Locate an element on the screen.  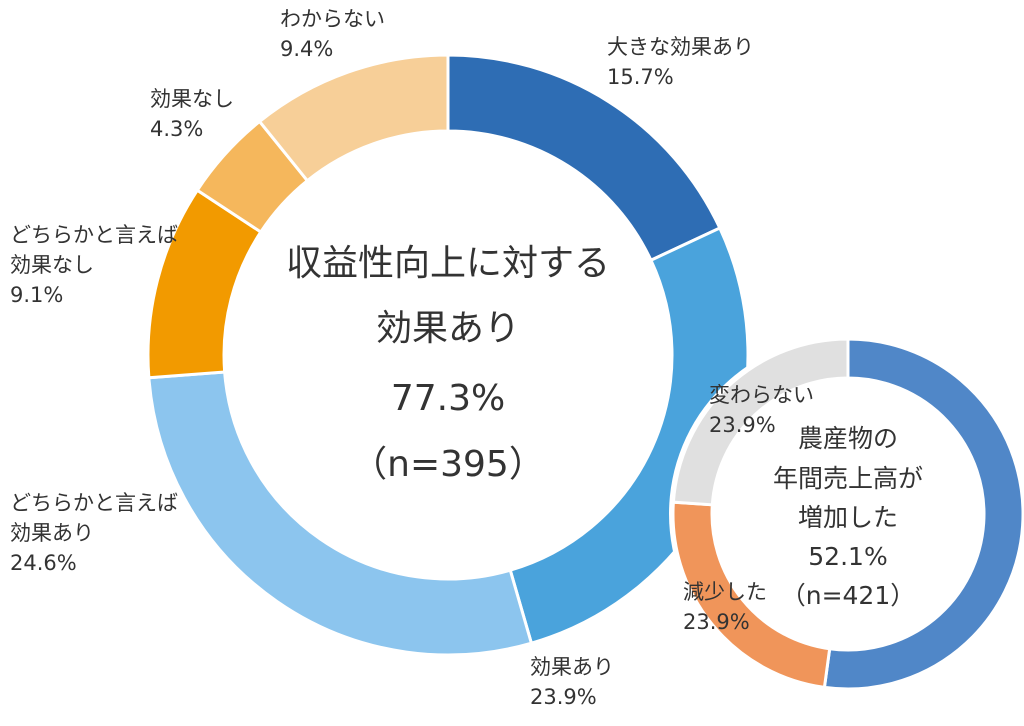
segment-label: 大きな効果あり 15.7% is located at coordinates (680, 62).